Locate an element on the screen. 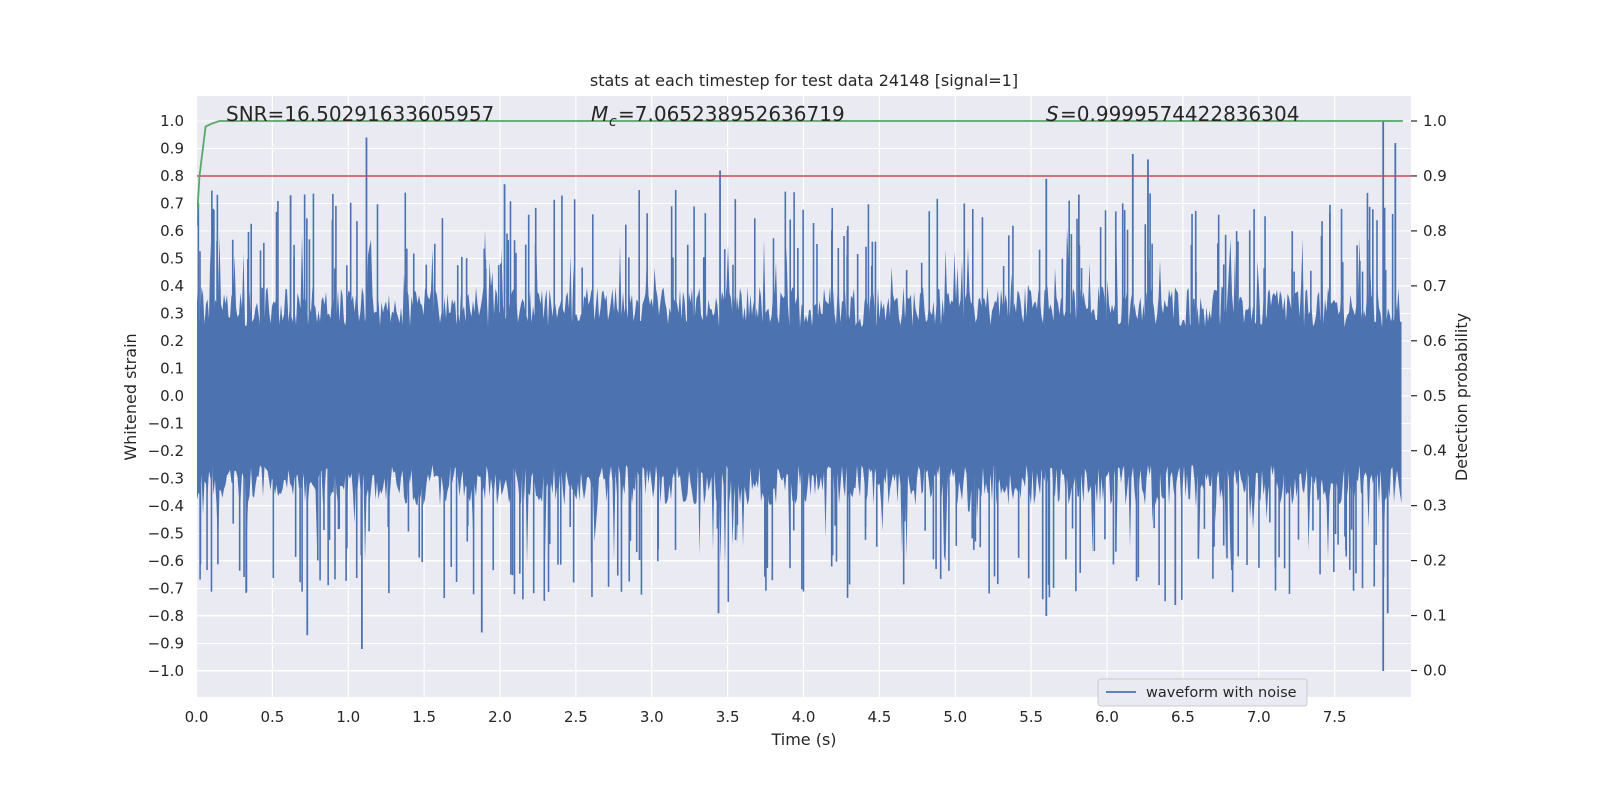 The height and width of the screenshot is (800, 1600). mc-annotation: M c =7.065238952636719 is located at coordinates (718, 116).